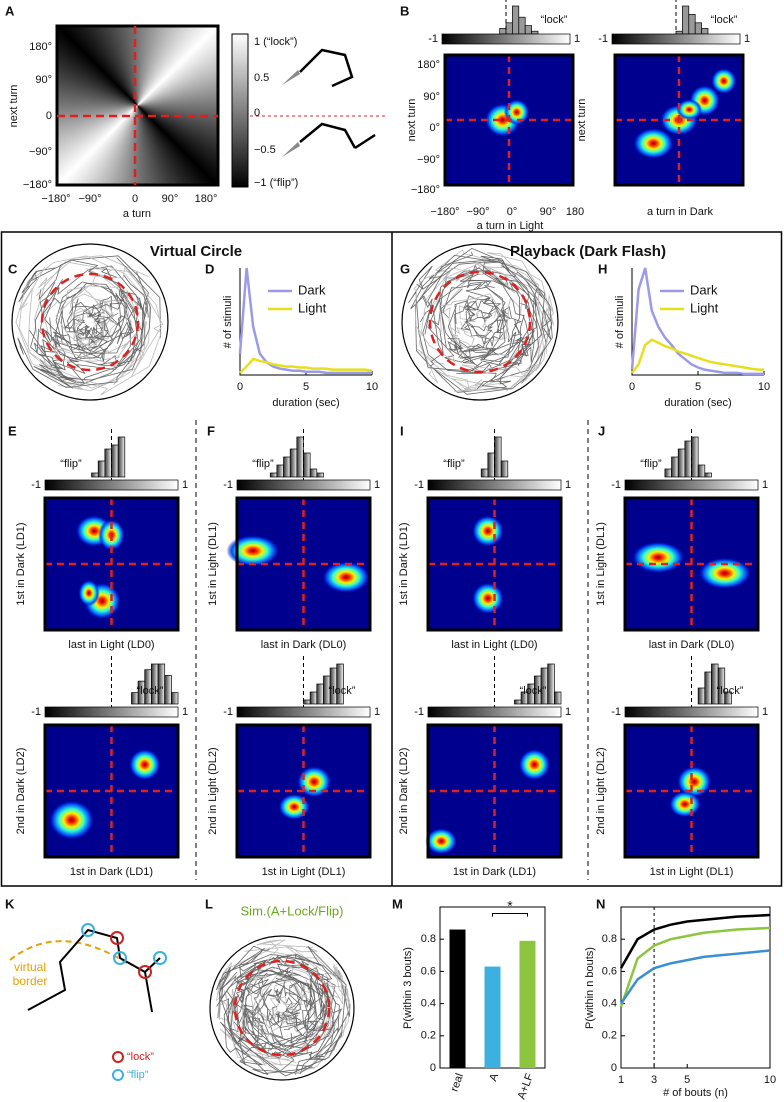  I want to click on legend-label: Dark, so click(312, 289).